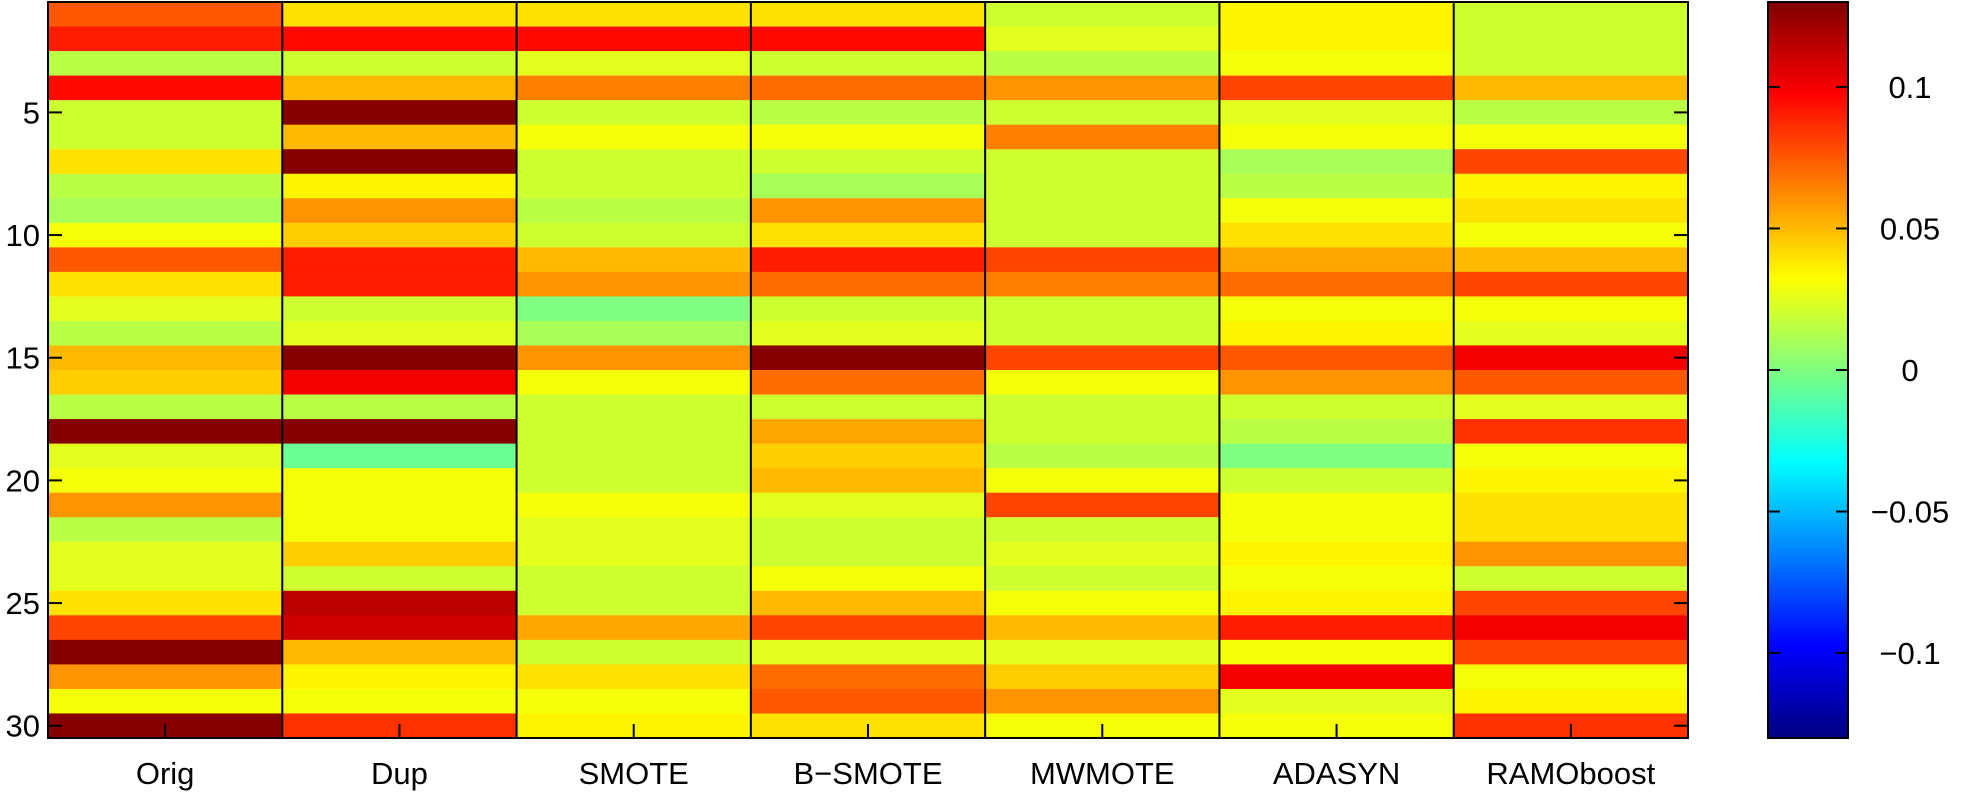 The width and height of the screenshot is (1970, 803). I want to click on colorbar-ticks: 0.1 0.05 0 −0.05 −0.1, so click(1858, 370).